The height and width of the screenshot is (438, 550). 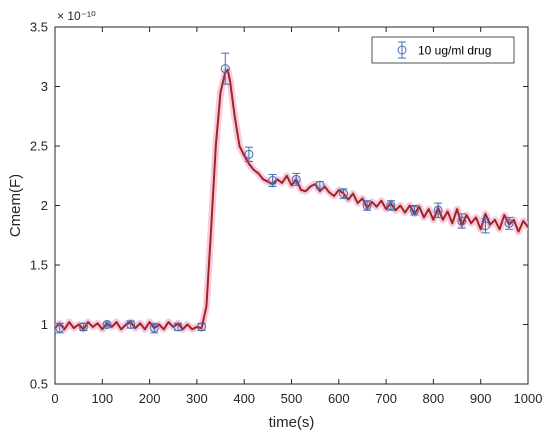 What do you see at coordinates (454, 51) in the screenshot?
I see `legend-label: 10 ug/ml drug` at bounding box center [454, 51].